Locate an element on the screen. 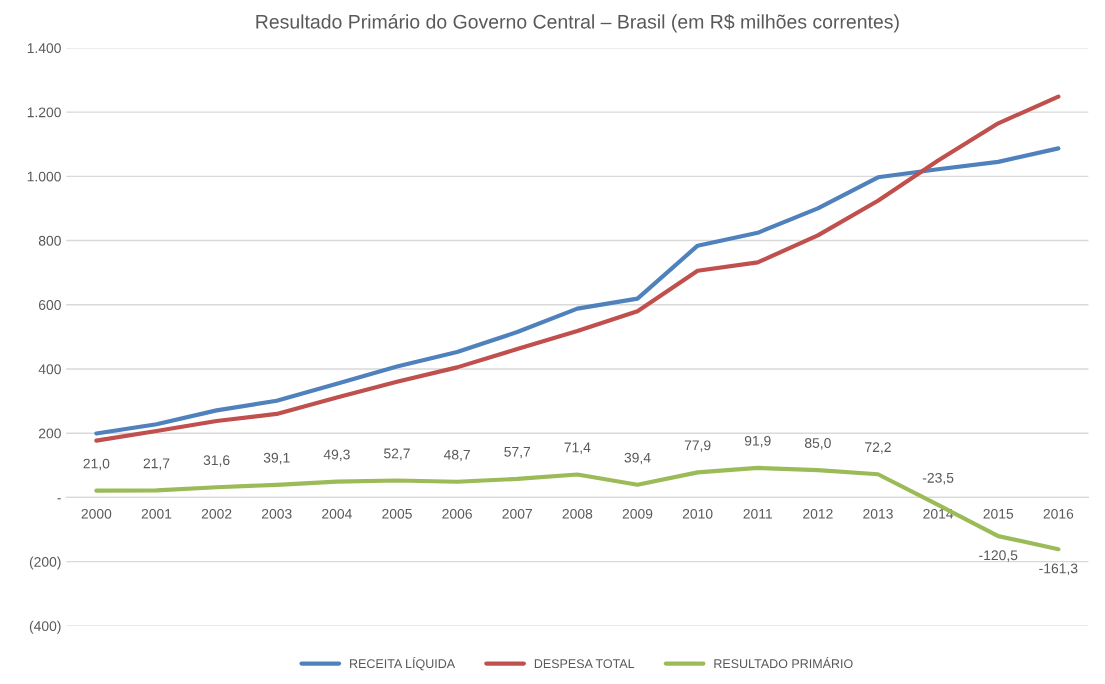  legend-label: RESULTADO PRIMÁRIO is located at coordinates (783, 663).